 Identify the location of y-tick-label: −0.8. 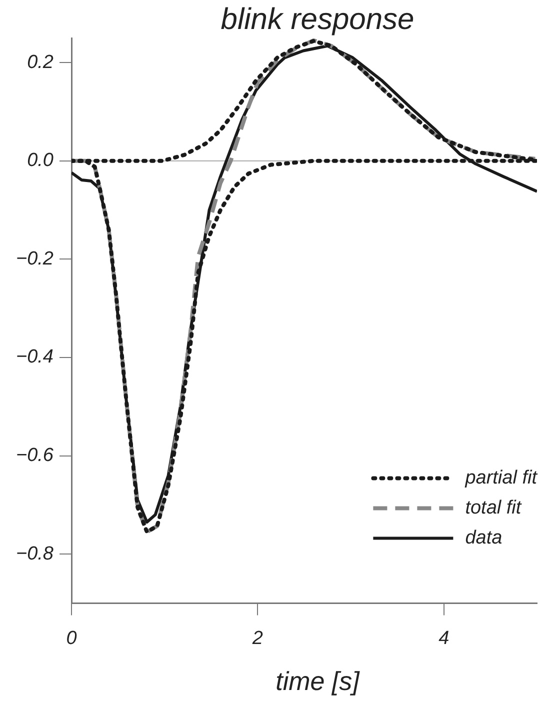
(35, 553).